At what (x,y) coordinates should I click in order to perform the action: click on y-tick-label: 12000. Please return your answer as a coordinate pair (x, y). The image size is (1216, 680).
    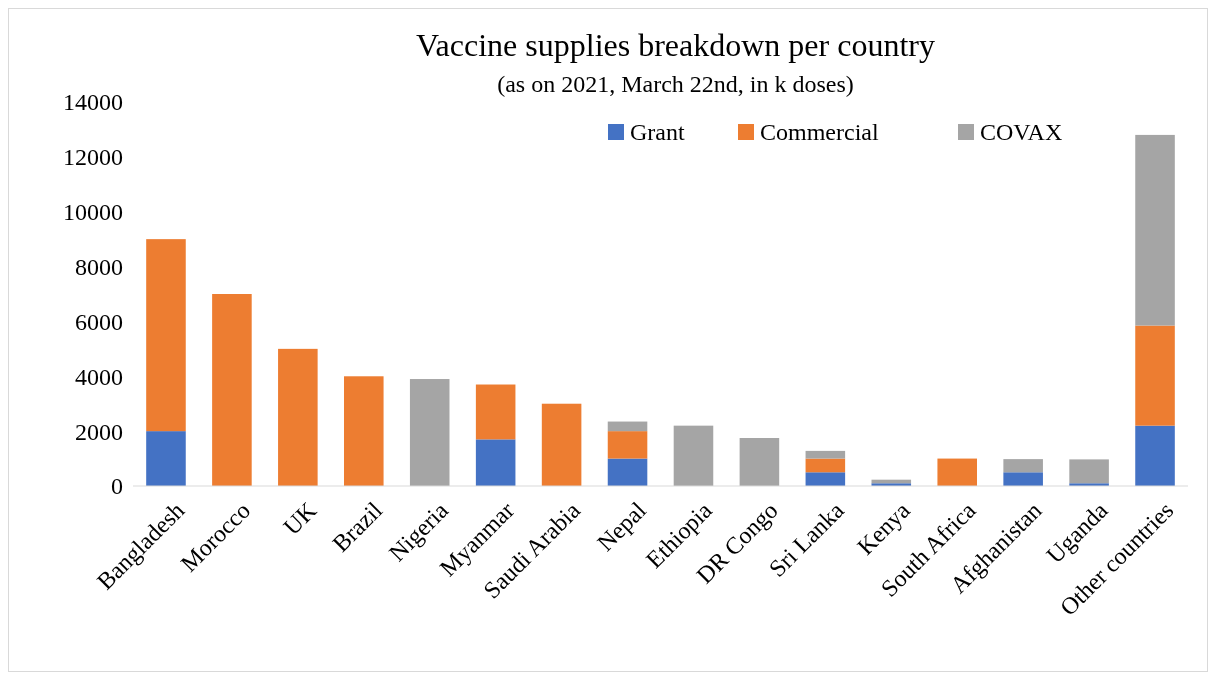
    Looking at the image, I should click on (93, 157).